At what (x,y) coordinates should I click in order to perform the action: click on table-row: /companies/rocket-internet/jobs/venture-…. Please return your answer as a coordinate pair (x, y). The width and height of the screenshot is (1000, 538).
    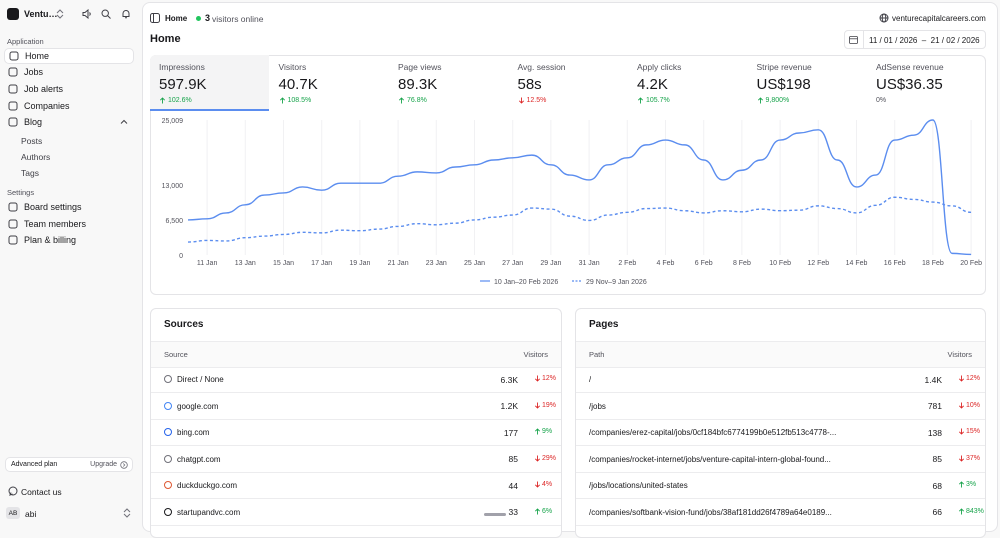
    Looking at the image, I should click on (780, 459).